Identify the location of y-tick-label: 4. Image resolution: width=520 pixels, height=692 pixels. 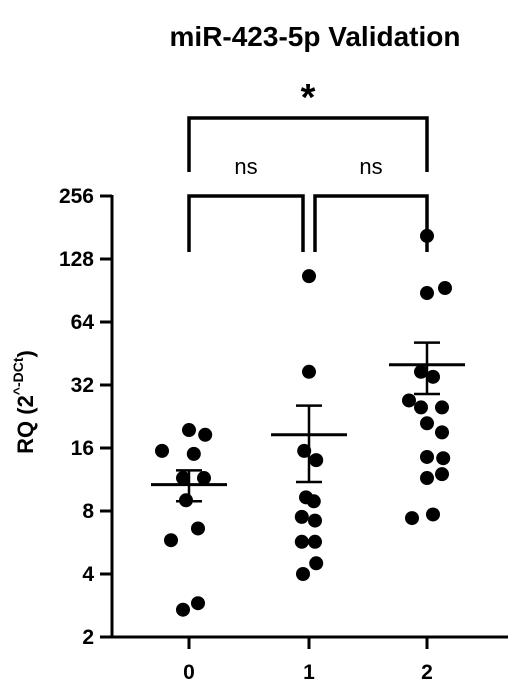
(88, 574).